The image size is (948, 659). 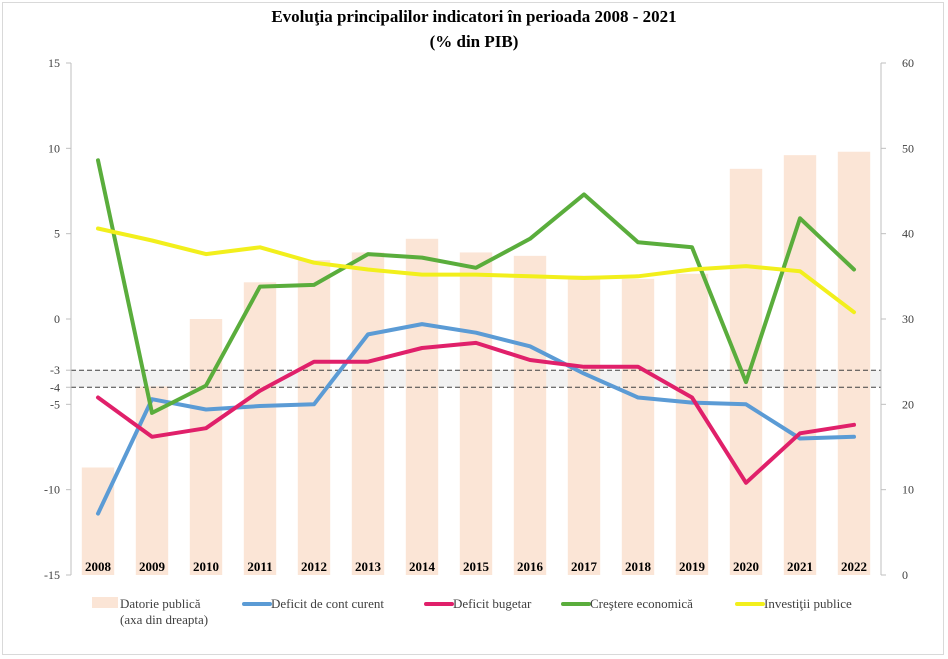 I want to click on legend-label: Investiţii publice, so click(x=808, y=603).